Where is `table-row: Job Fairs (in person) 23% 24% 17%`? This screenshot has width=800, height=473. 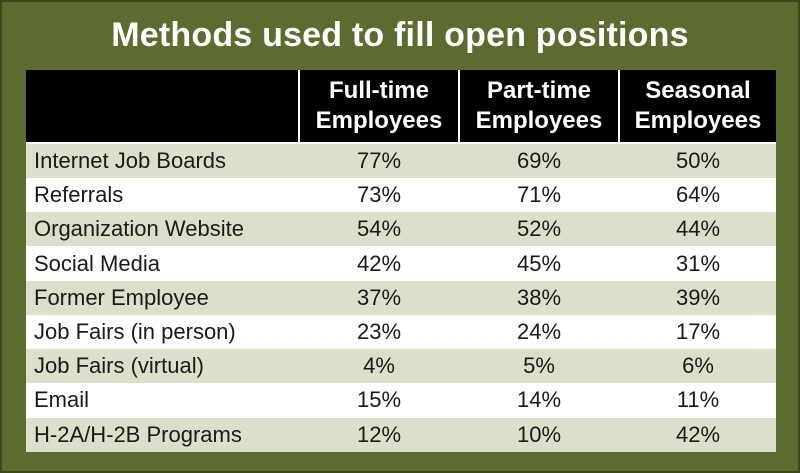 table-row: Job Fairs (in person) 23% 24% 17% is located at coordinates (401, 332).